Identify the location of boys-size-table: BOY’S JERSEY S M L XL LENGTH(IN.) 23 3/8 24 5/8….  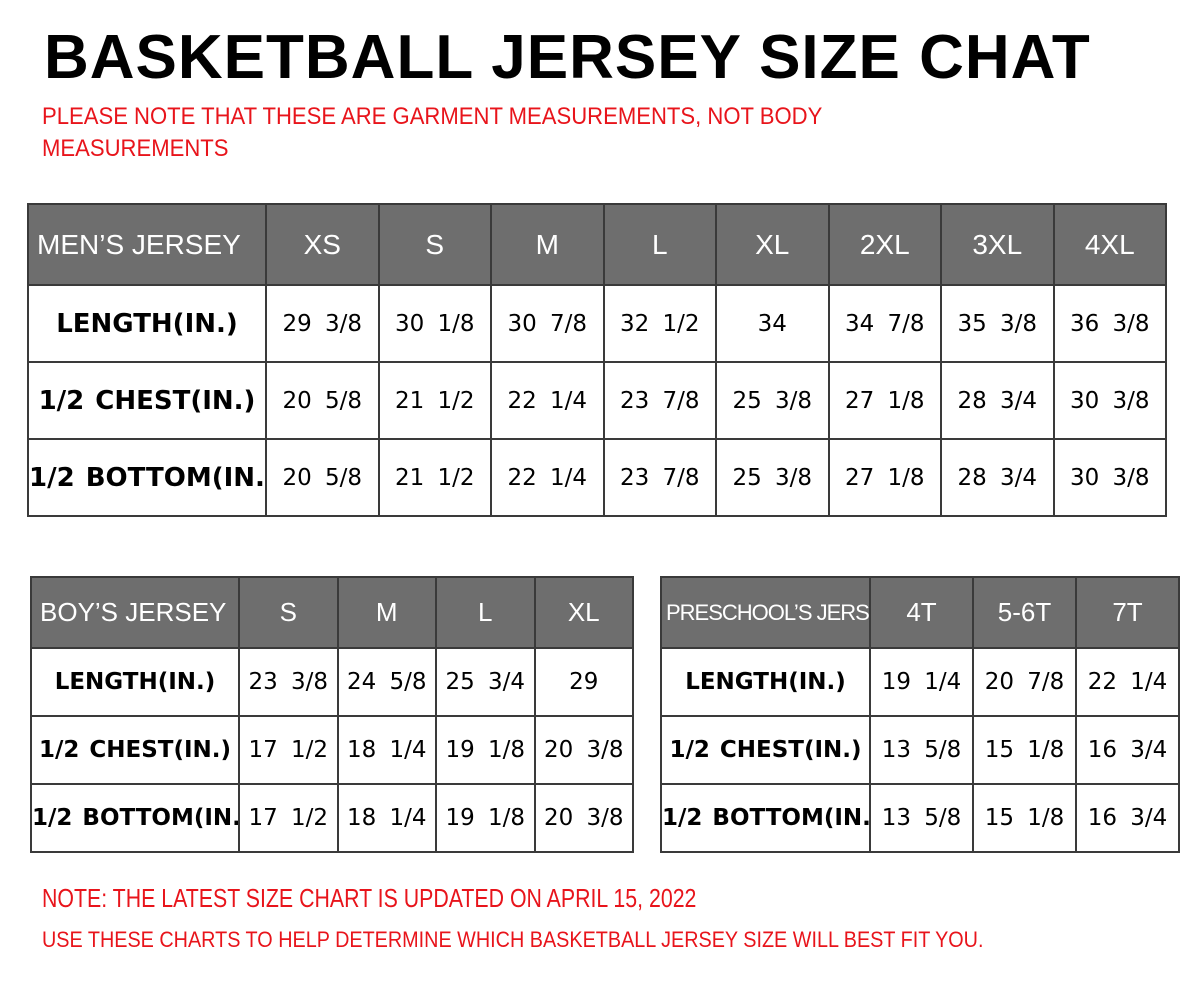
(332, 714).